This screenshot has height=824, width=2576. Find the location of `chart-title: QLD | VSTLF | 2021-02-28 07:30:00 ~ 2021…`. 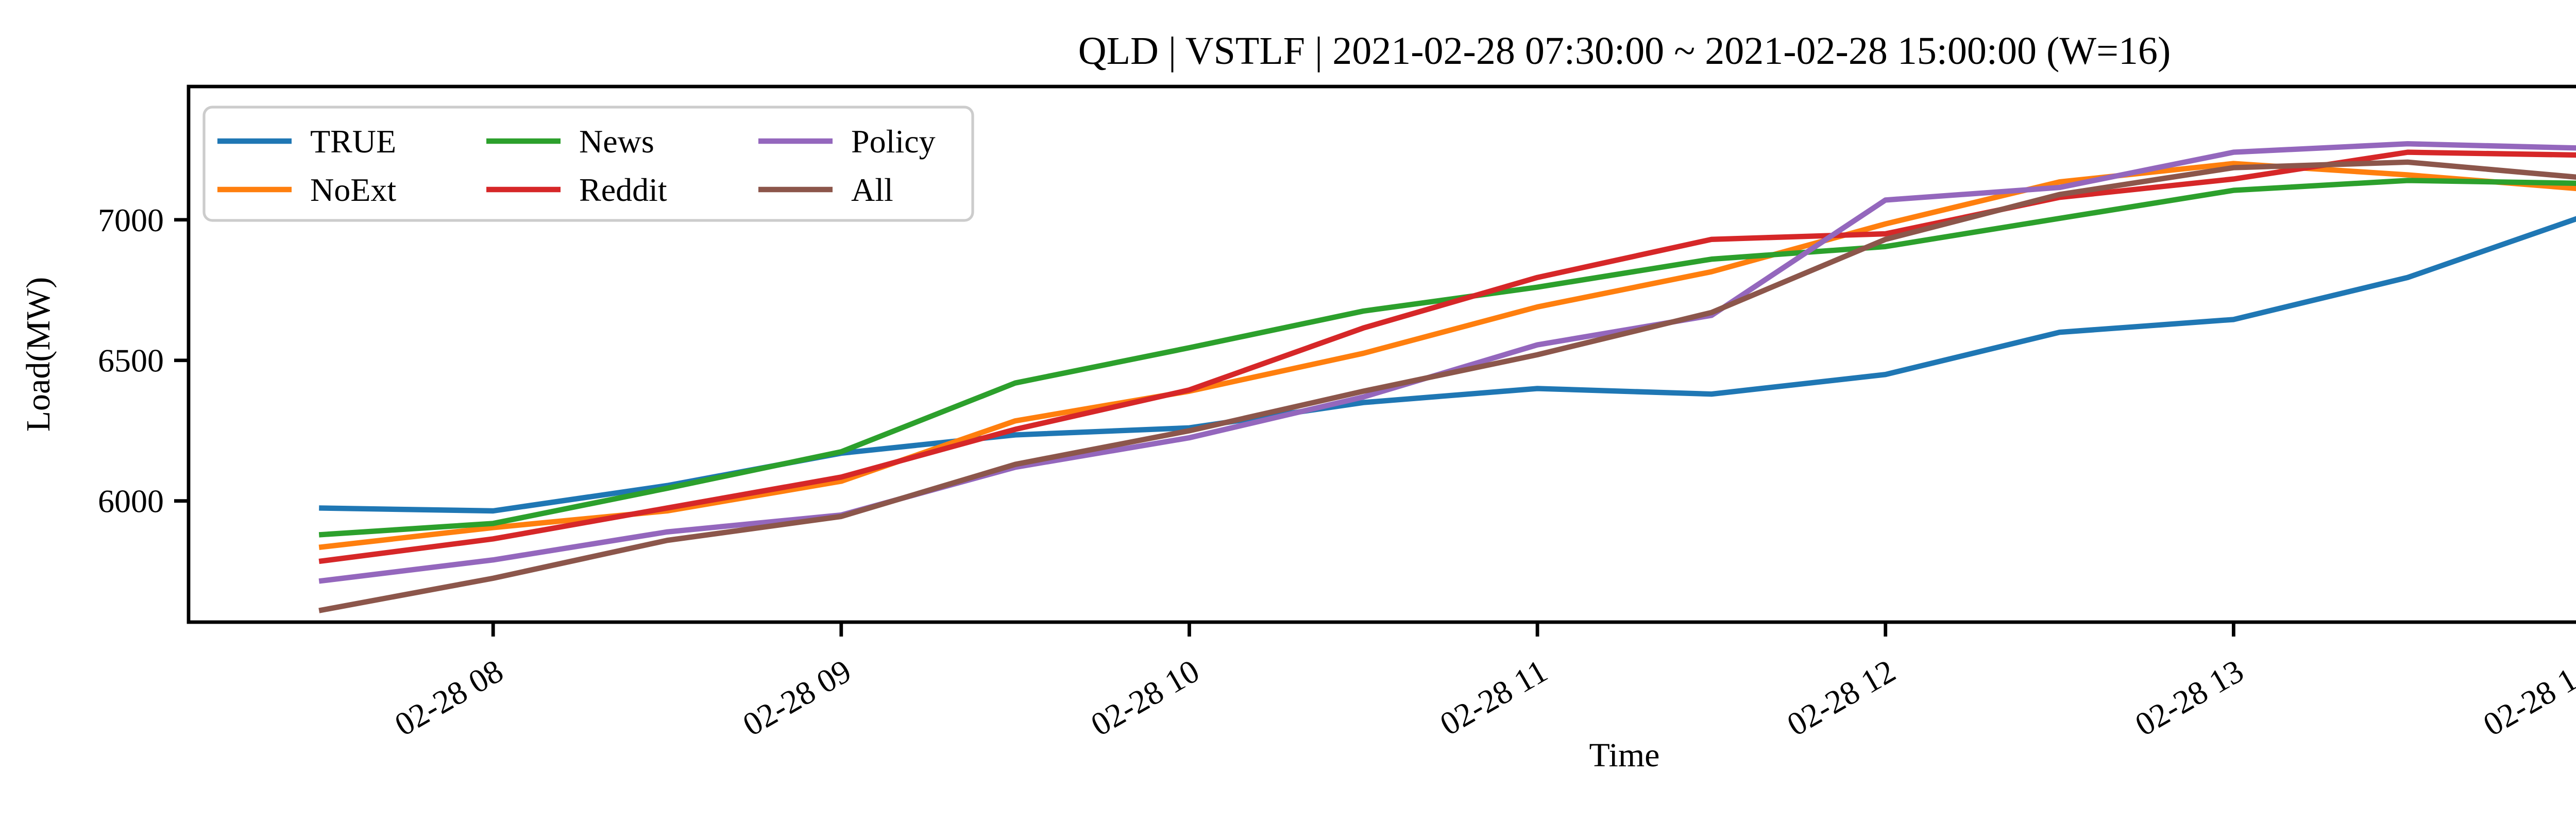

chart-title: QLD | VSTLF | 2021-02-28 07:30:00 ~ 2021… is located at coordinates (1624, 51).